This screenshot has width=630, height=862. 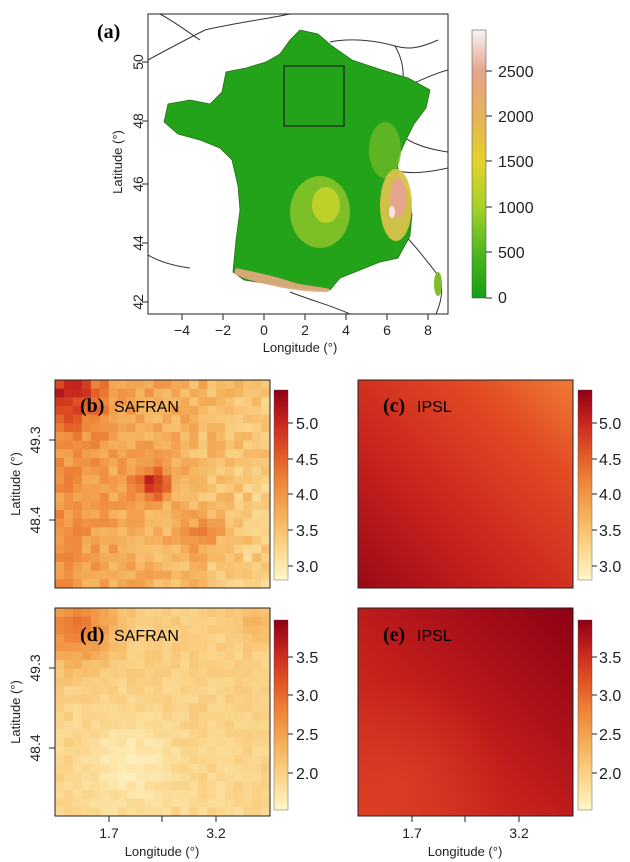 I want to click on colorbar-b-tick: 4.5, so click(x=307, y=460).